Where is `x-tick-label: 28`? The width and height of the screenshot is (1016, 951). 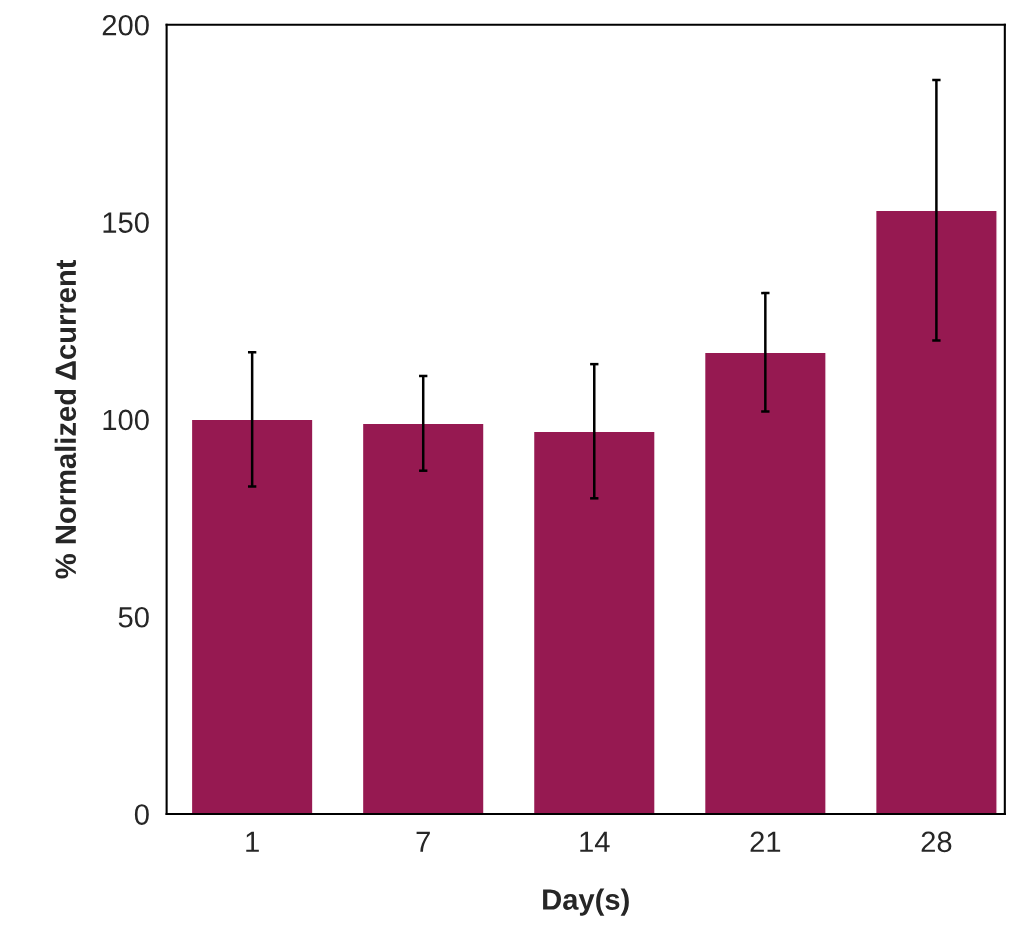 x-tick-label: 28 is located at coordinates (936, 842).